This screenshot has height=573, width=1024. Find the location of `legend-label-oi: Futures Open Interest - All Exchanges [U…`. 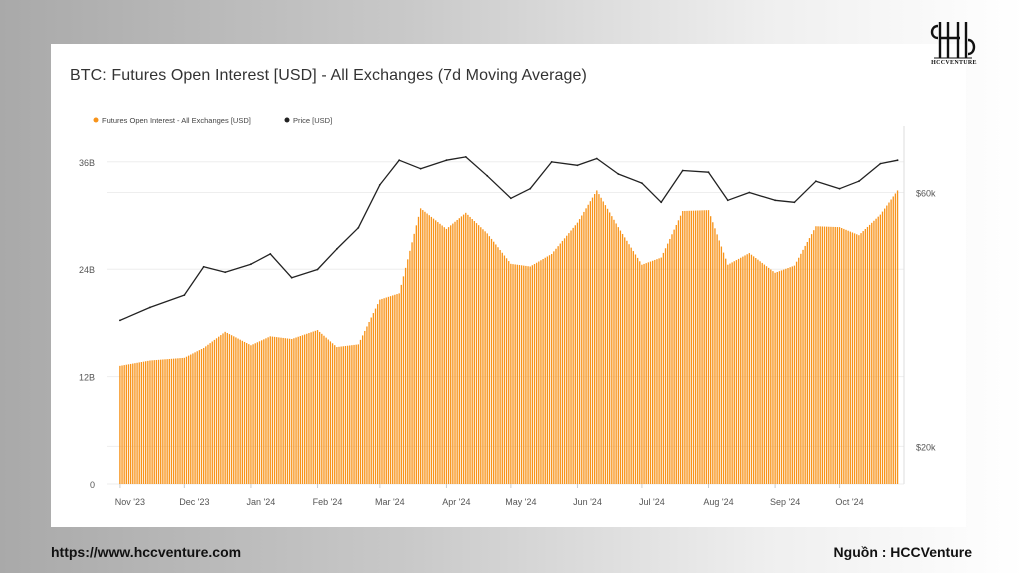

legend-label-oi: Futures Open Interest - All Exchanges [U… is located at coordinates (176, 120).